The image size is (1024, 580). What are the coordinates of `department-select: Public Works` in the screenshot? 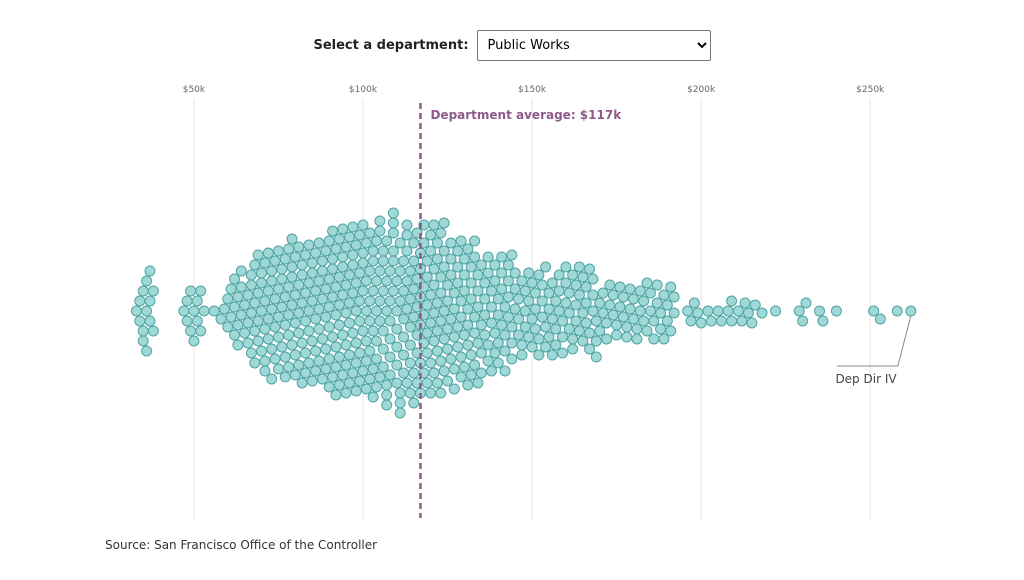 It's located at (593, 45).